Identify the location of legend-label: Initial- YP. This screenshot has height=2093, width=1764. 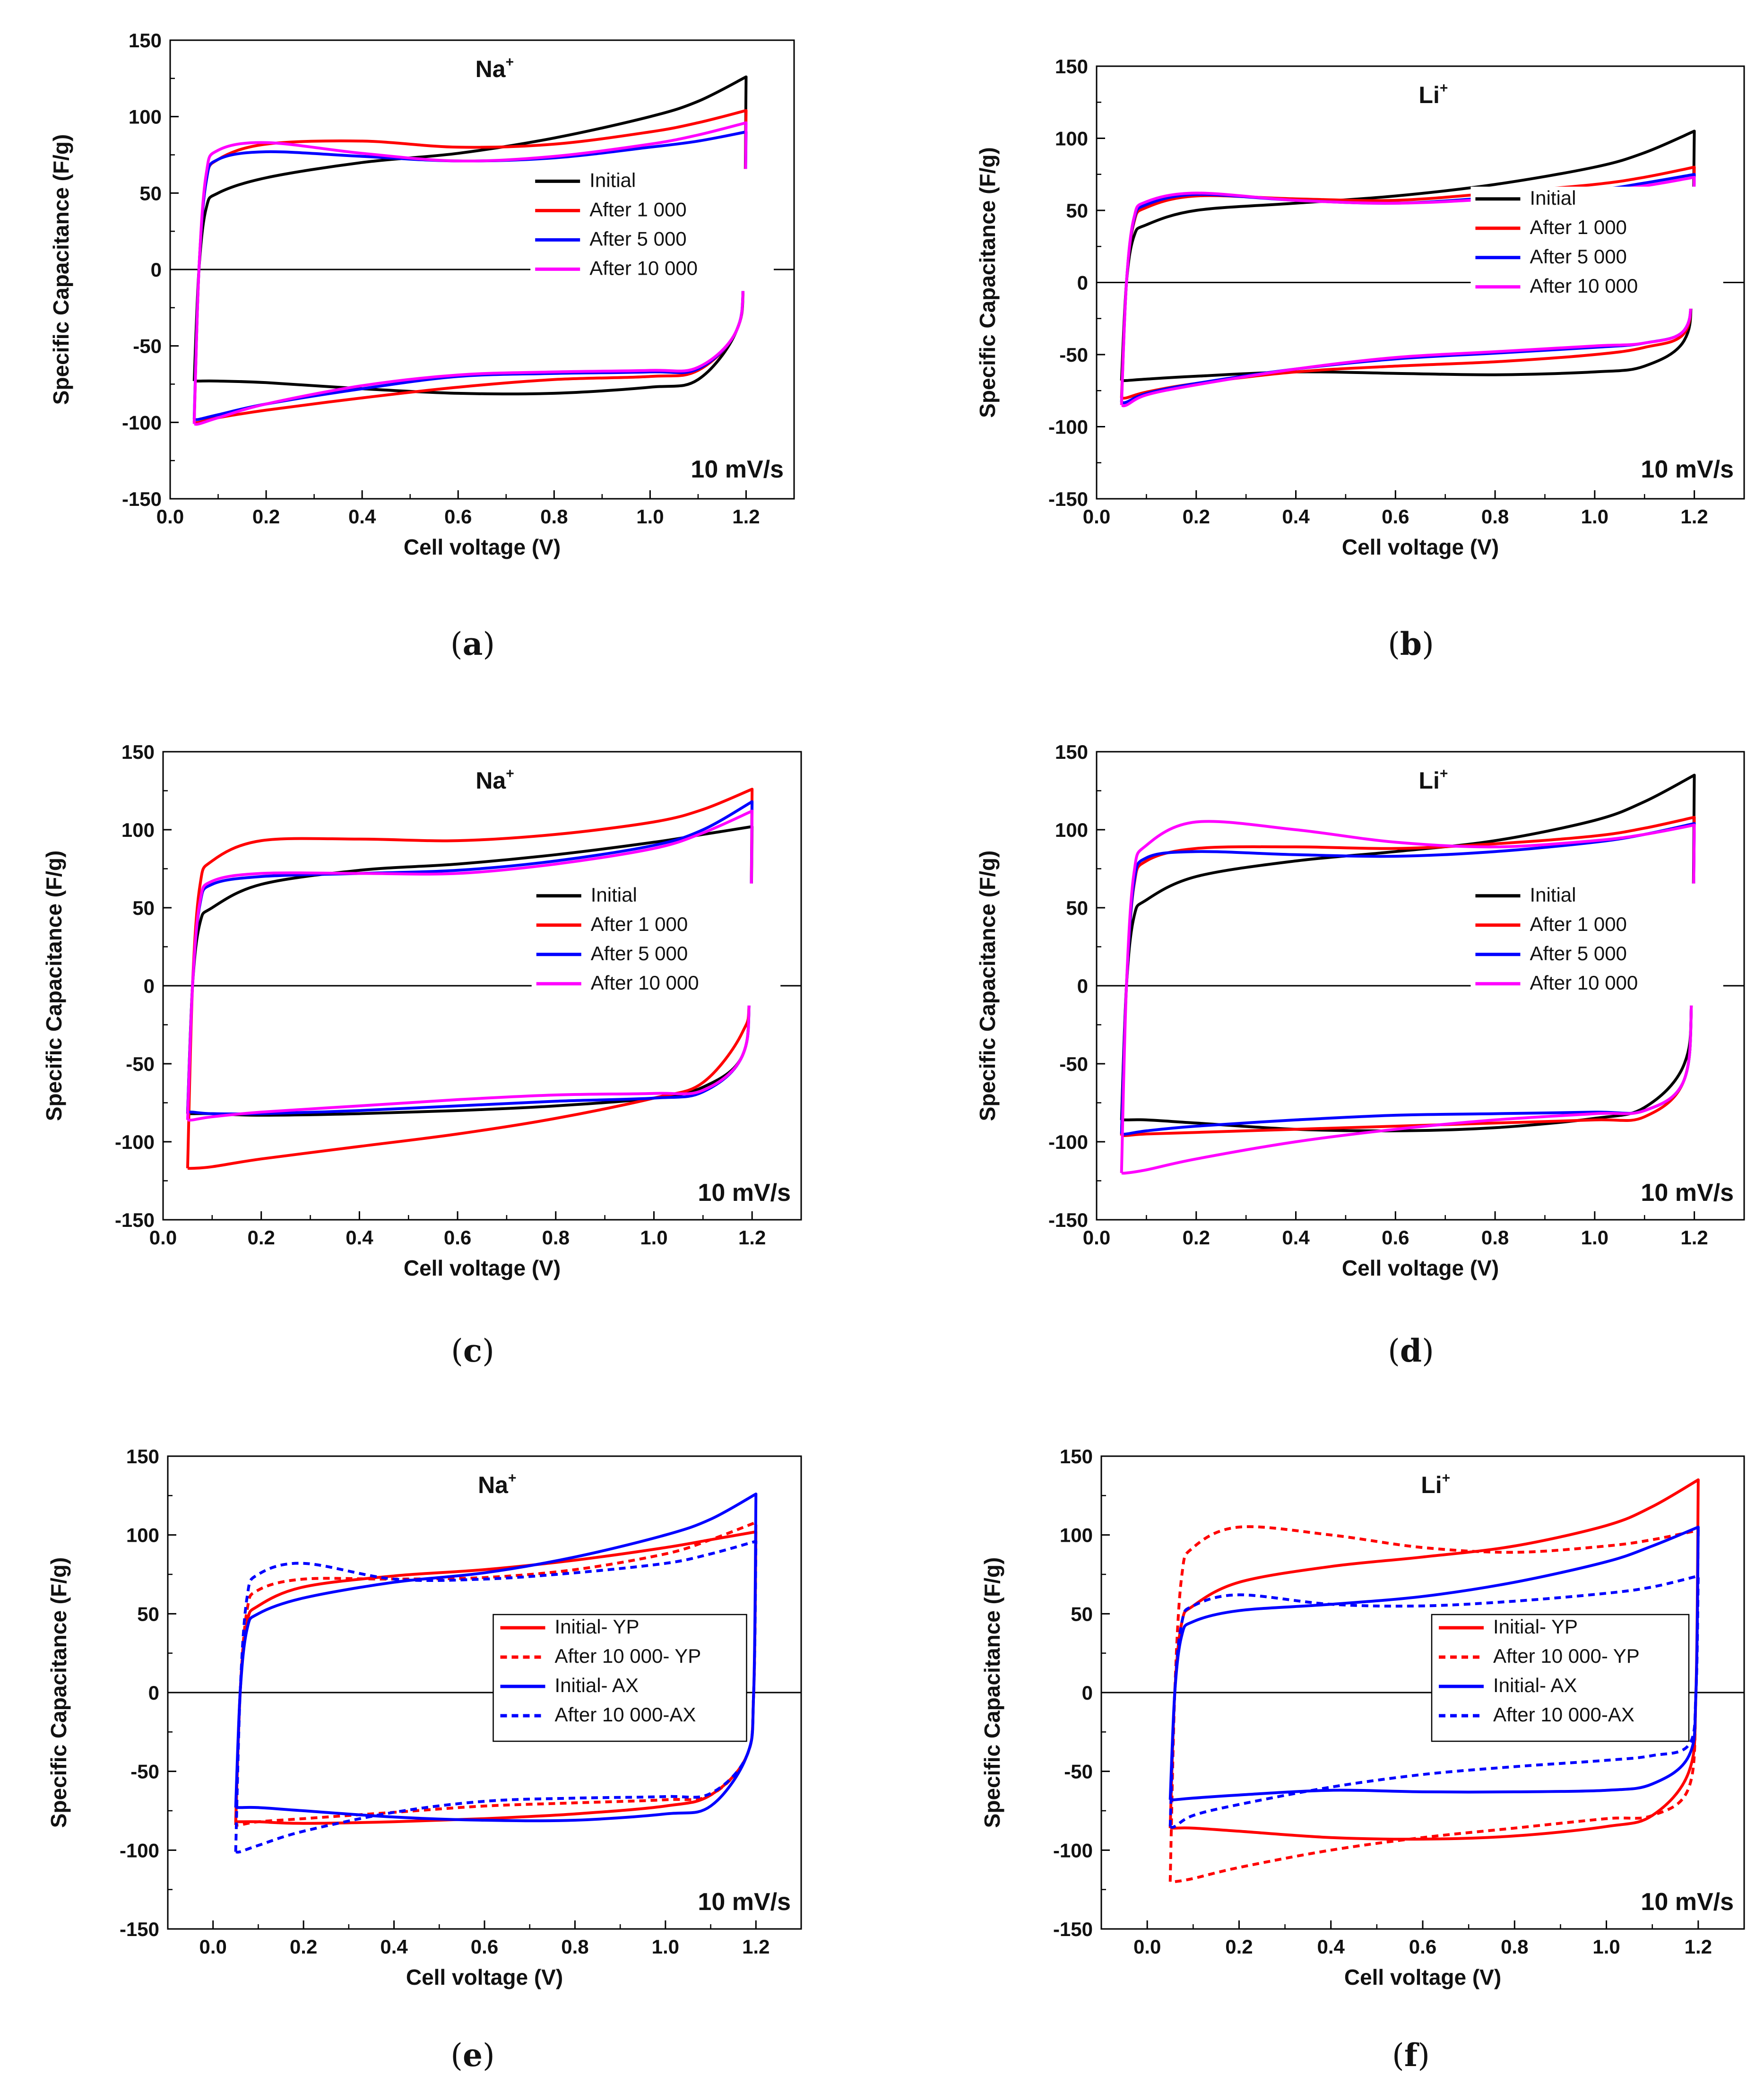
(1535, 1626).